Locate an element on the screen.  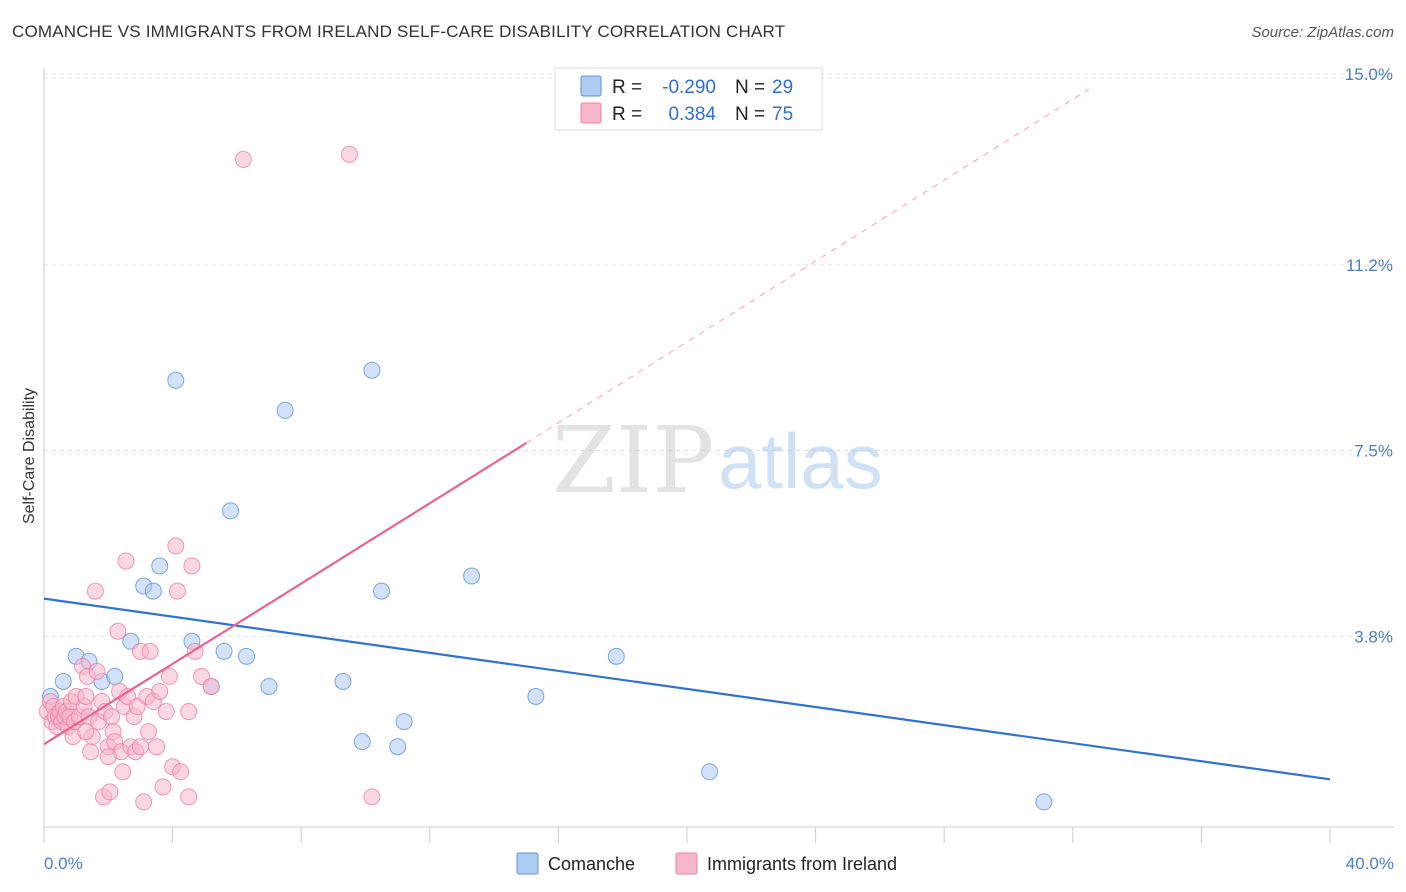
legend-r-label-comanche: R = is located at coordinates (627, 87).